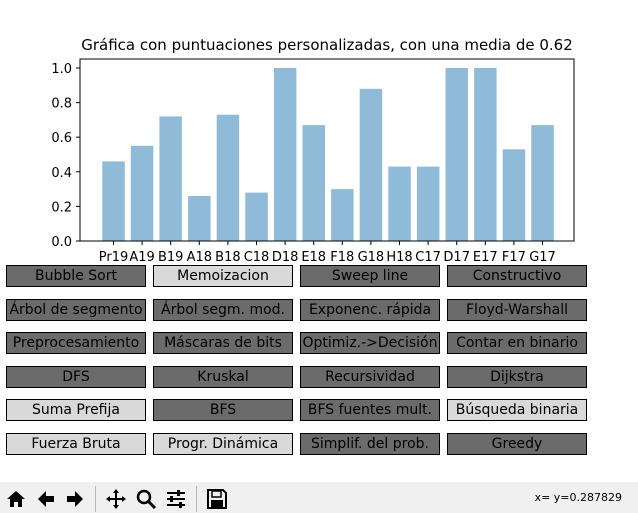 This screenshot has height=513, width=638. Describe the element at coordinates (428, 257) in the screenshot. I see `x-tick-label: C17` at that location.